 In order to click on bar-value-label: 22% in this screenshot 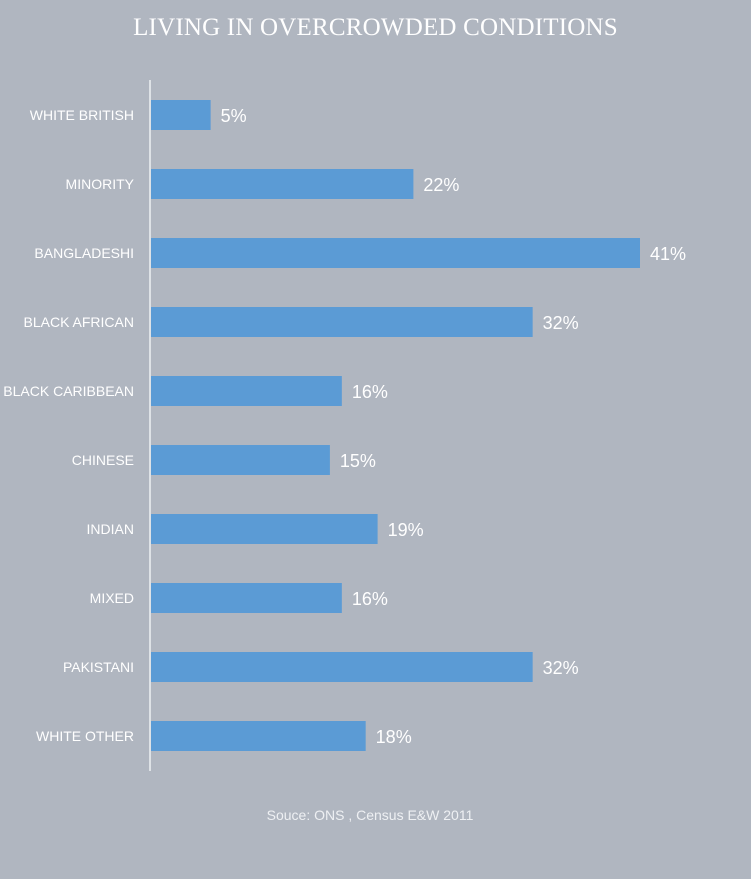, I will do `click(441, 185)`.